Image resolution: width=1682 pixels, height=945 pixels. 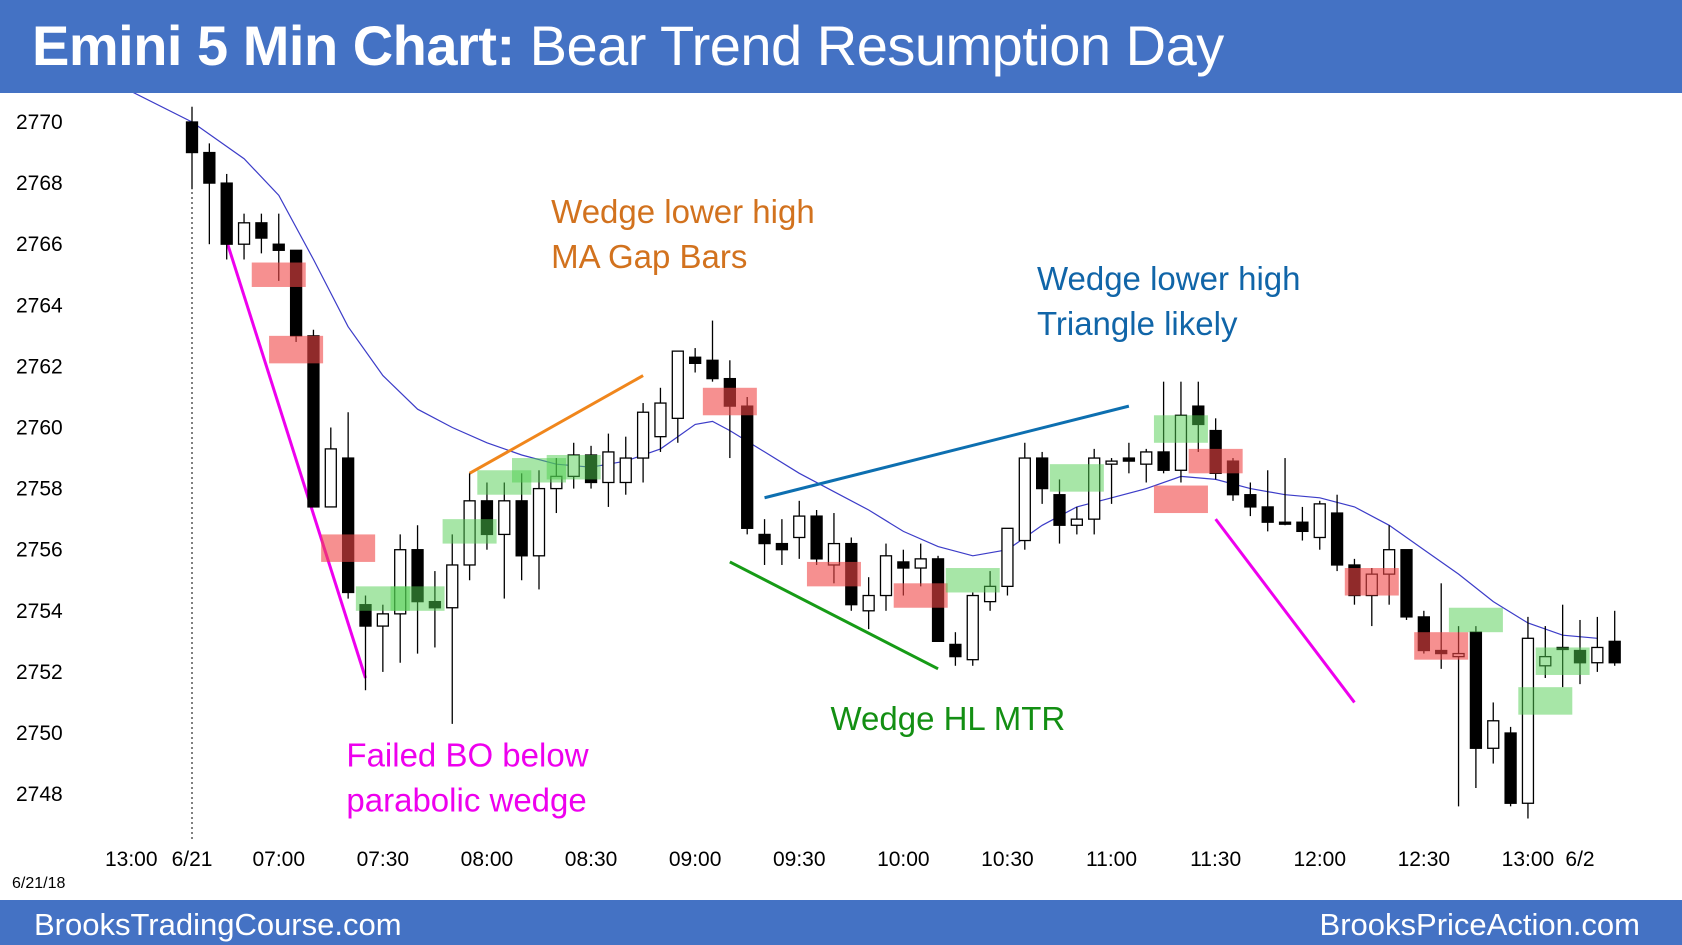 I want to click on x-tick-label: 09:00, so click(x=695, y=859).